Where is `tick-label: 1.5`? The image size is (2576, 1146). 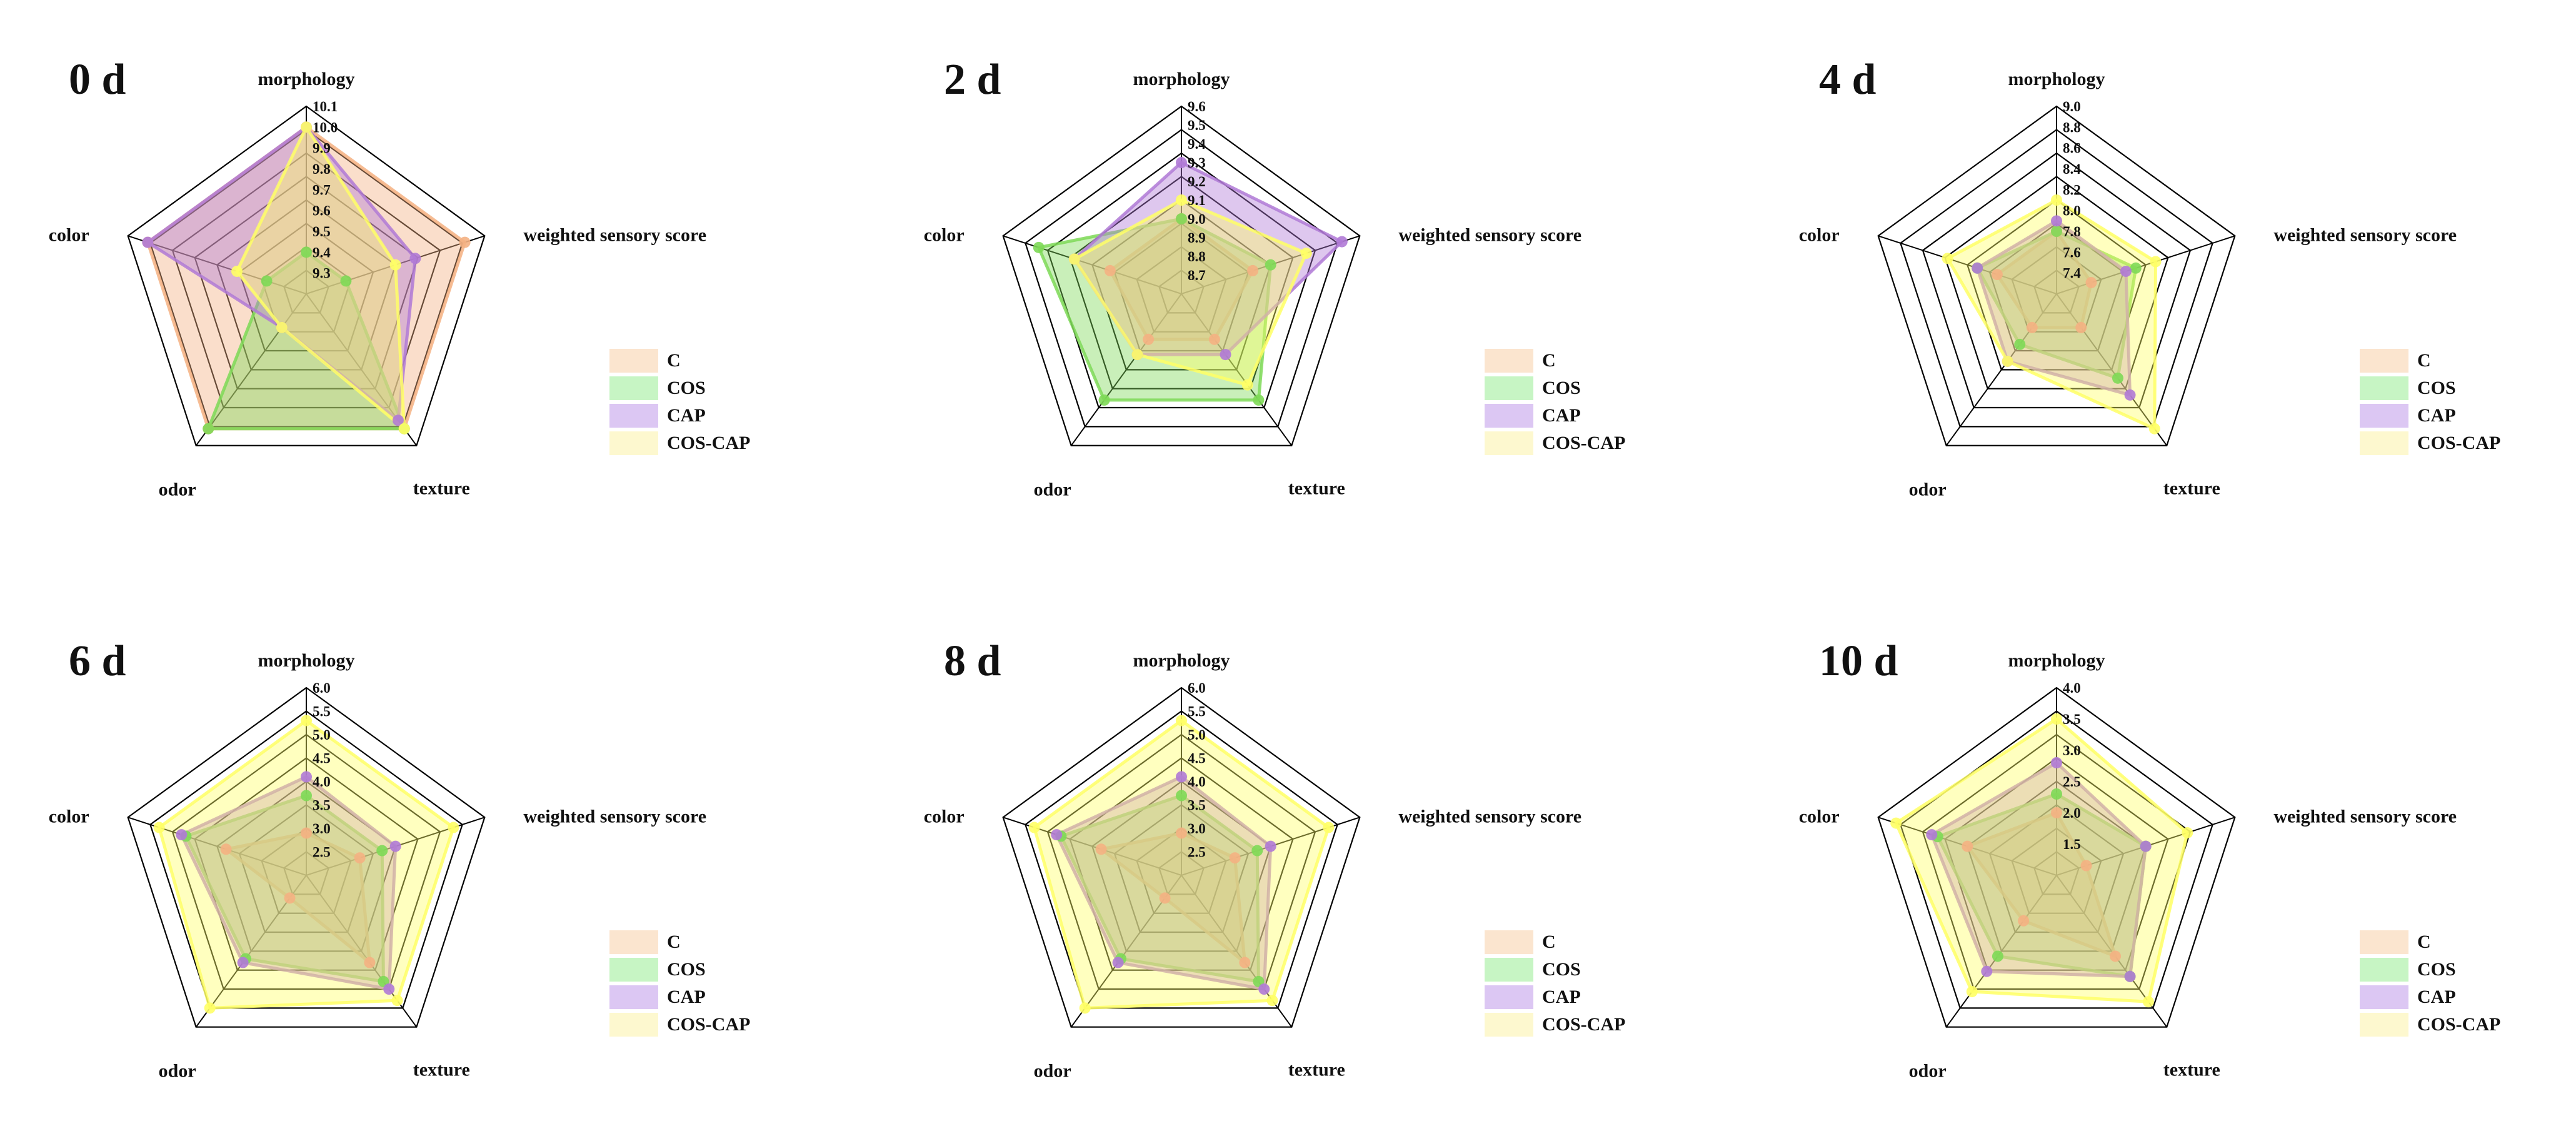
tick-label: 1.5 is located at coordinates (2072, 844).